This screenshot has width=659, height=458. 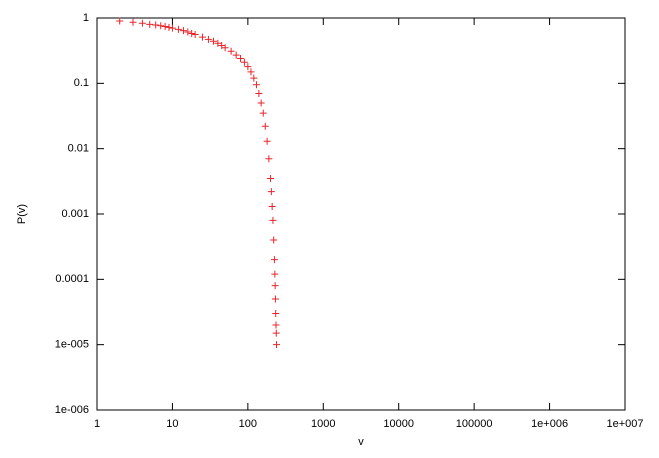 What do you see at coordinates (78, 149) in the screenshot?
I see `y-tick-label: 0.01` at bounding box center [78, 149].